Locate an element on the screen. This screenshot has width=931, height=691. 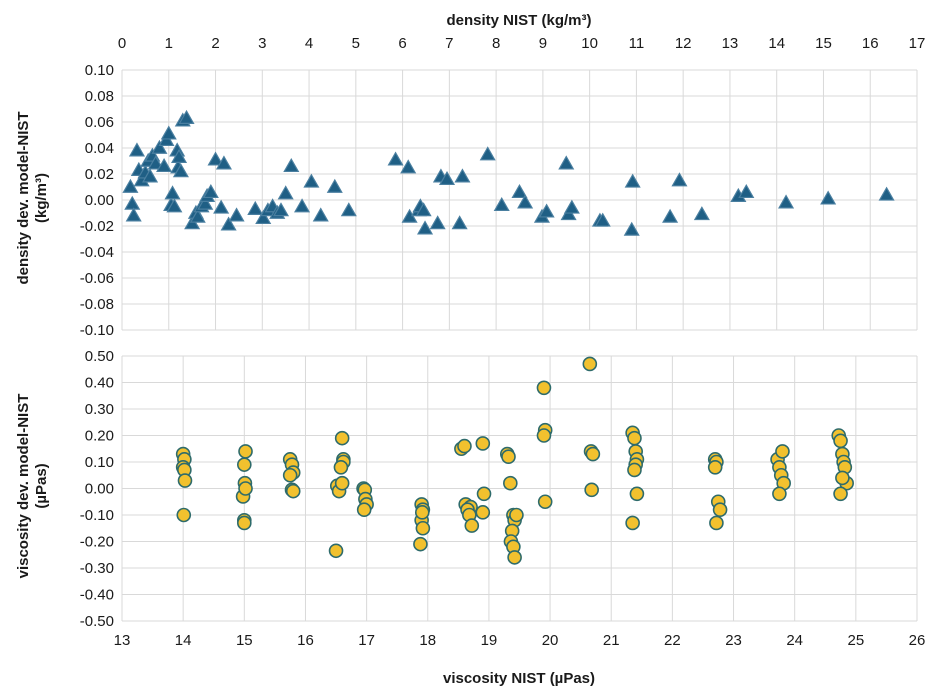
density-x-tick-label: 6 is located at coordinates (402, 43).